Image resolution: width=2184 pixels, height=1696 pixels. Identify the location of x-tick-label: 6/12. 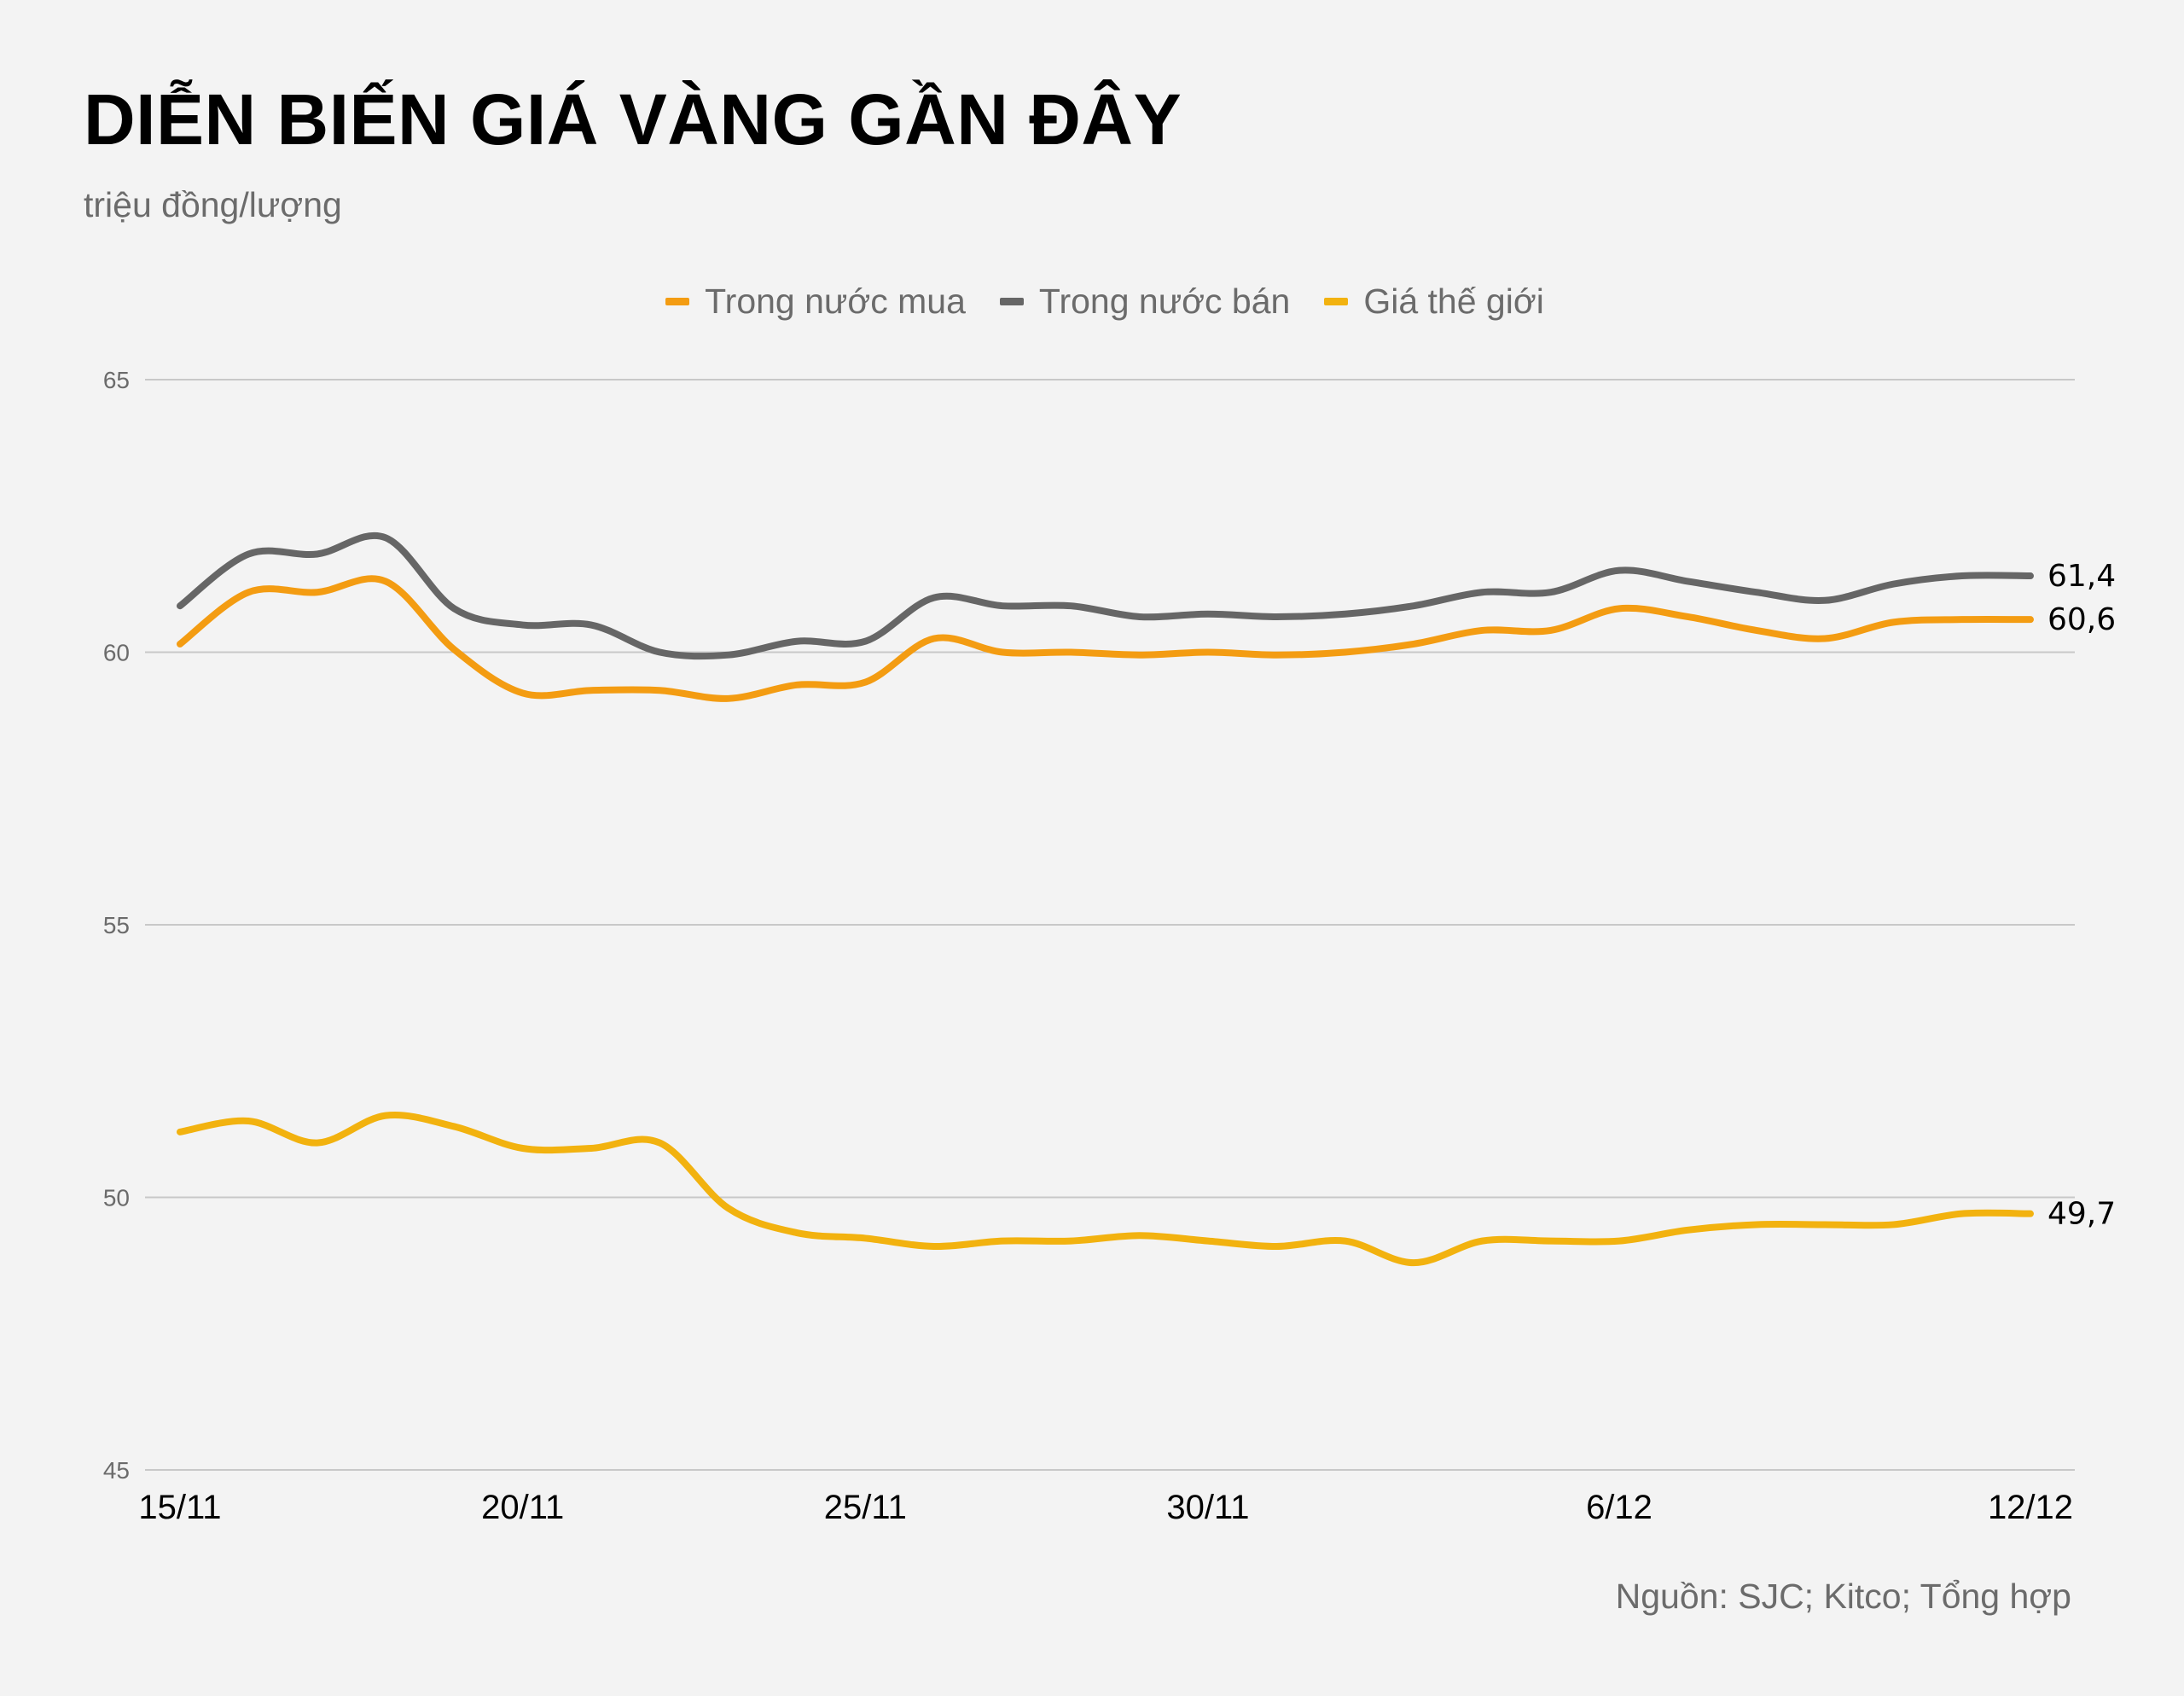
(1620, 1508).